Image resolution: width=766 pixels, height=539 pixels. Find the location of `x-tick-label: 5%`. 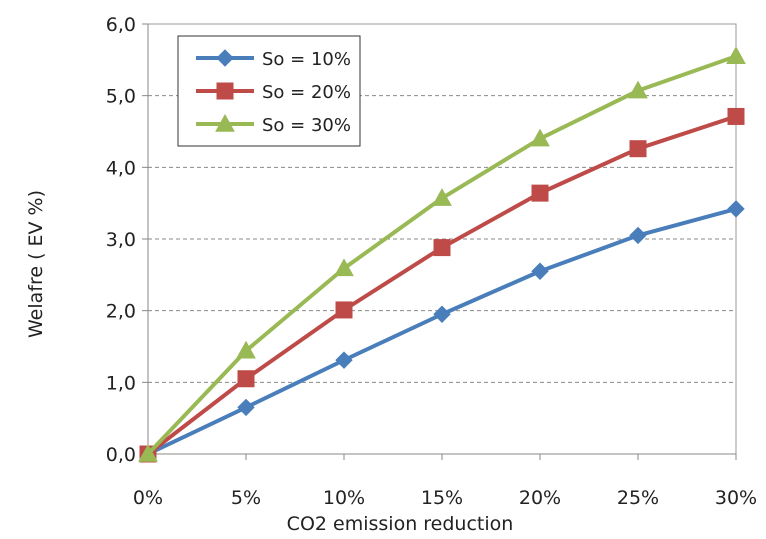

x-tick-label: 5% is located at coordinates (246, 498).